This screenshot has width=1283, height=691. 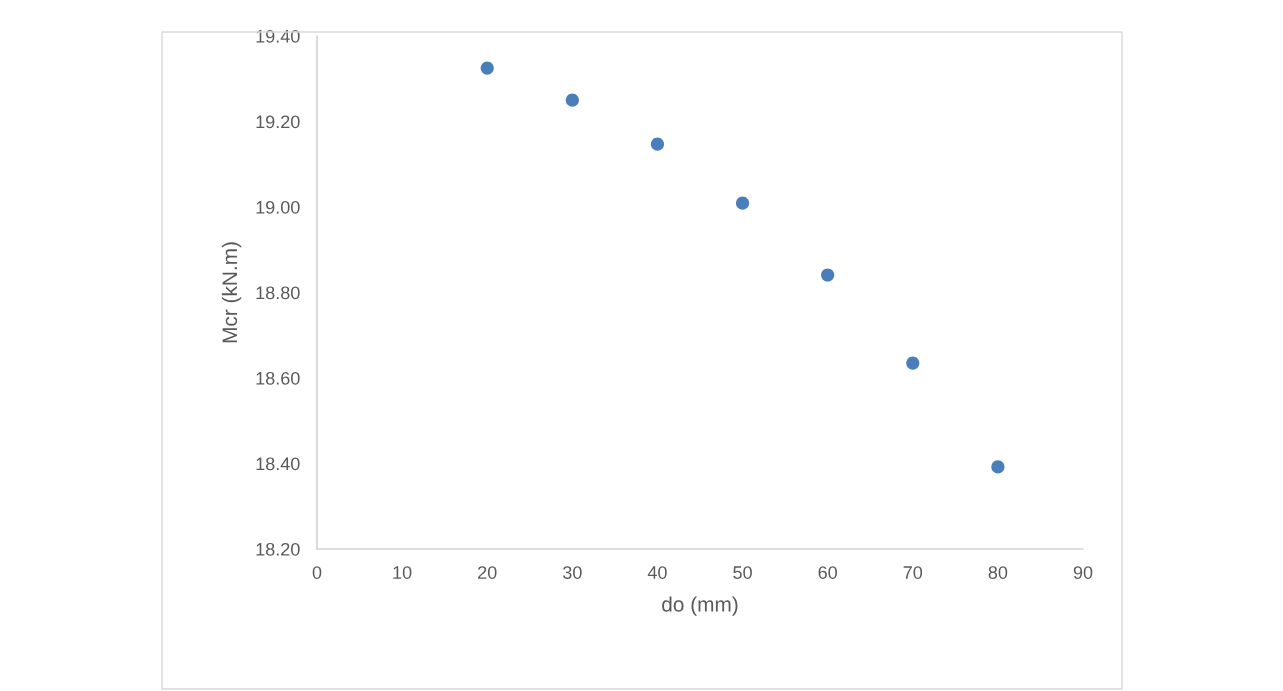 I want to click on x-tick-label: 60, so click(x=827, y=572).